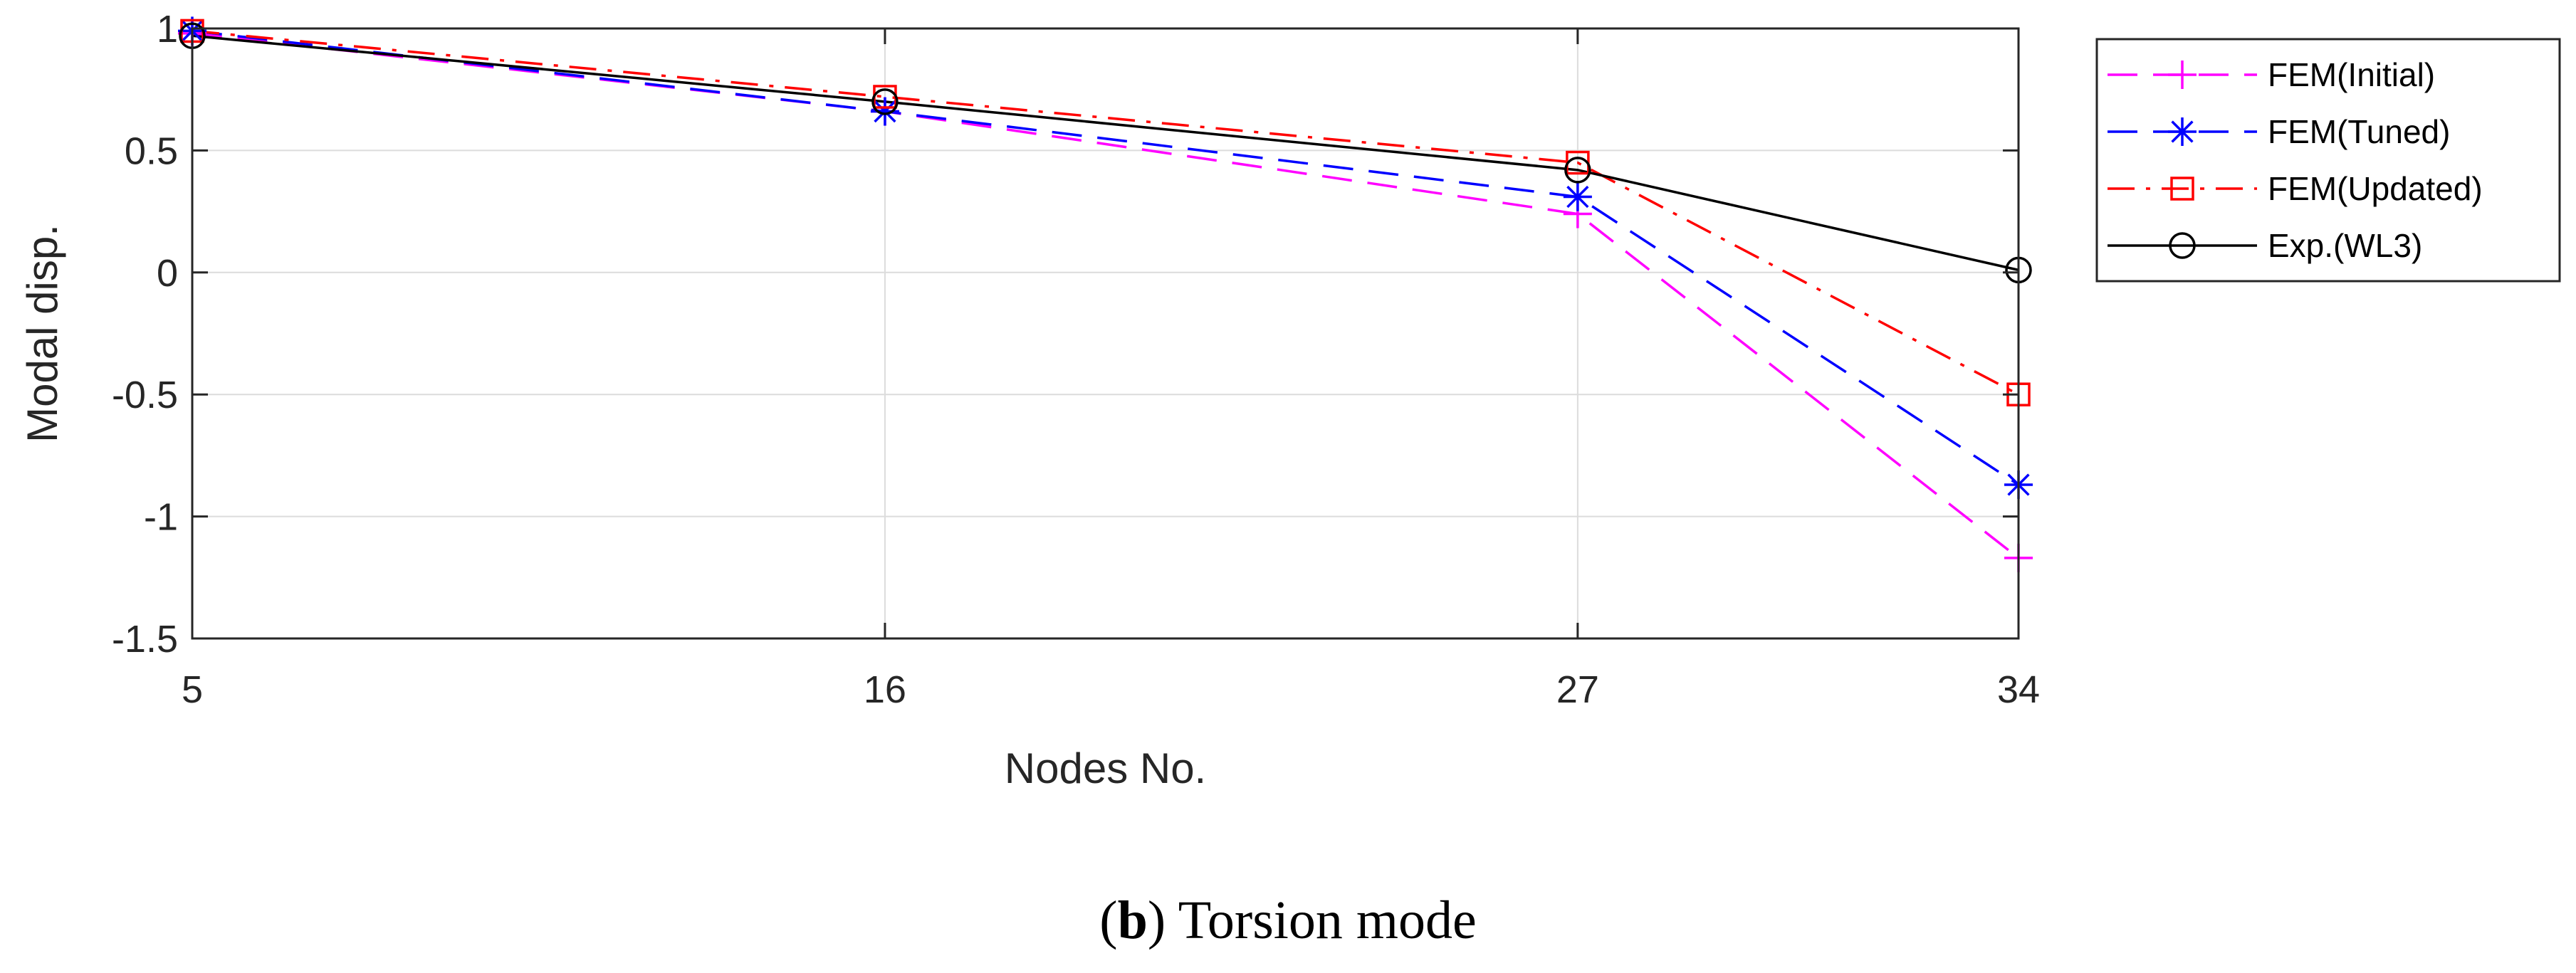  Describe the element at coordinates (885, 690) in the screenshot. I see `x-tick-label: 16` at that location.